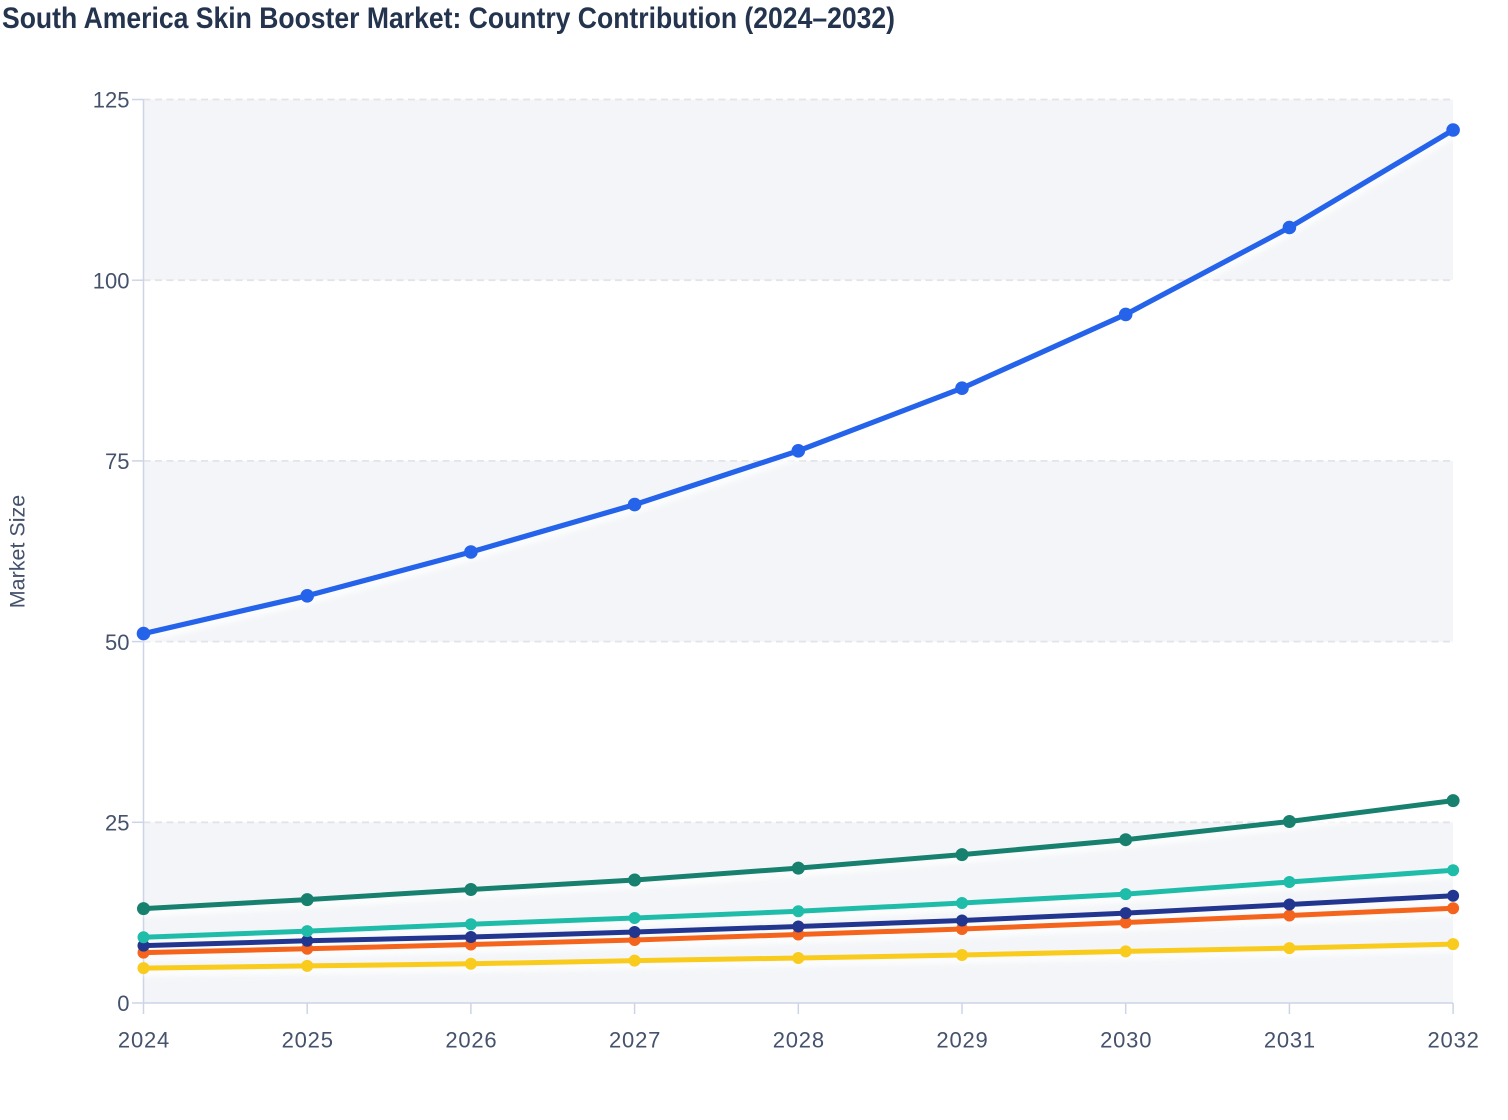 The image size is (1508, 1120). Describe the element at coordinates (635, 1039) in the screenshot. I see `svg-text: 2027` at that location.